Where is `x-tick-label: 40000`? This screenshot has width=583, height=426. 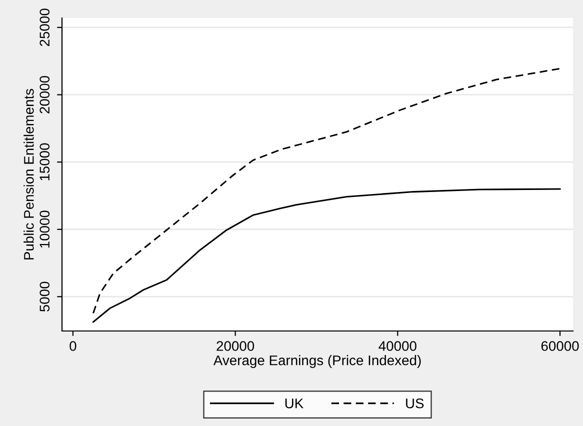 x-tick-label: 40000 is located at coordinates (397, 346).